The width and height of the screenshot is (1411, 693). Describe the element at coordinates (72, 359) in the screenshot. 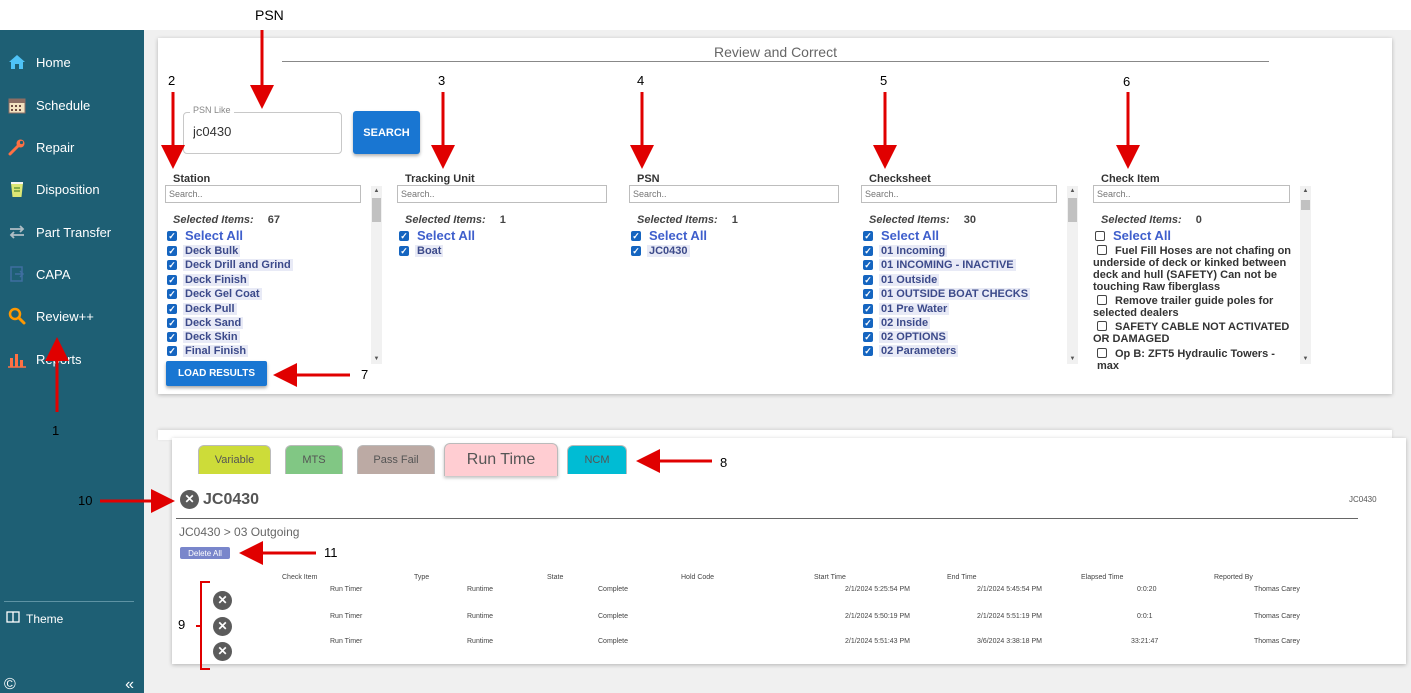

I see `sidebar-item-reports: Reports` at that location.